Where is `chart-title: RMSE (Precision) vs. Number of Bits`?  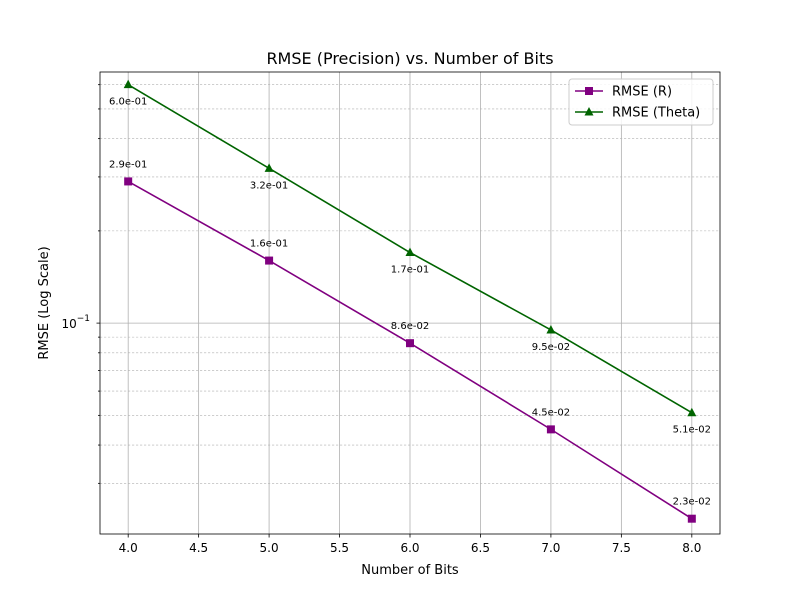 chart-title: RMSE (Precision) vs. Number of Bits is located at coordinates (409, 58).